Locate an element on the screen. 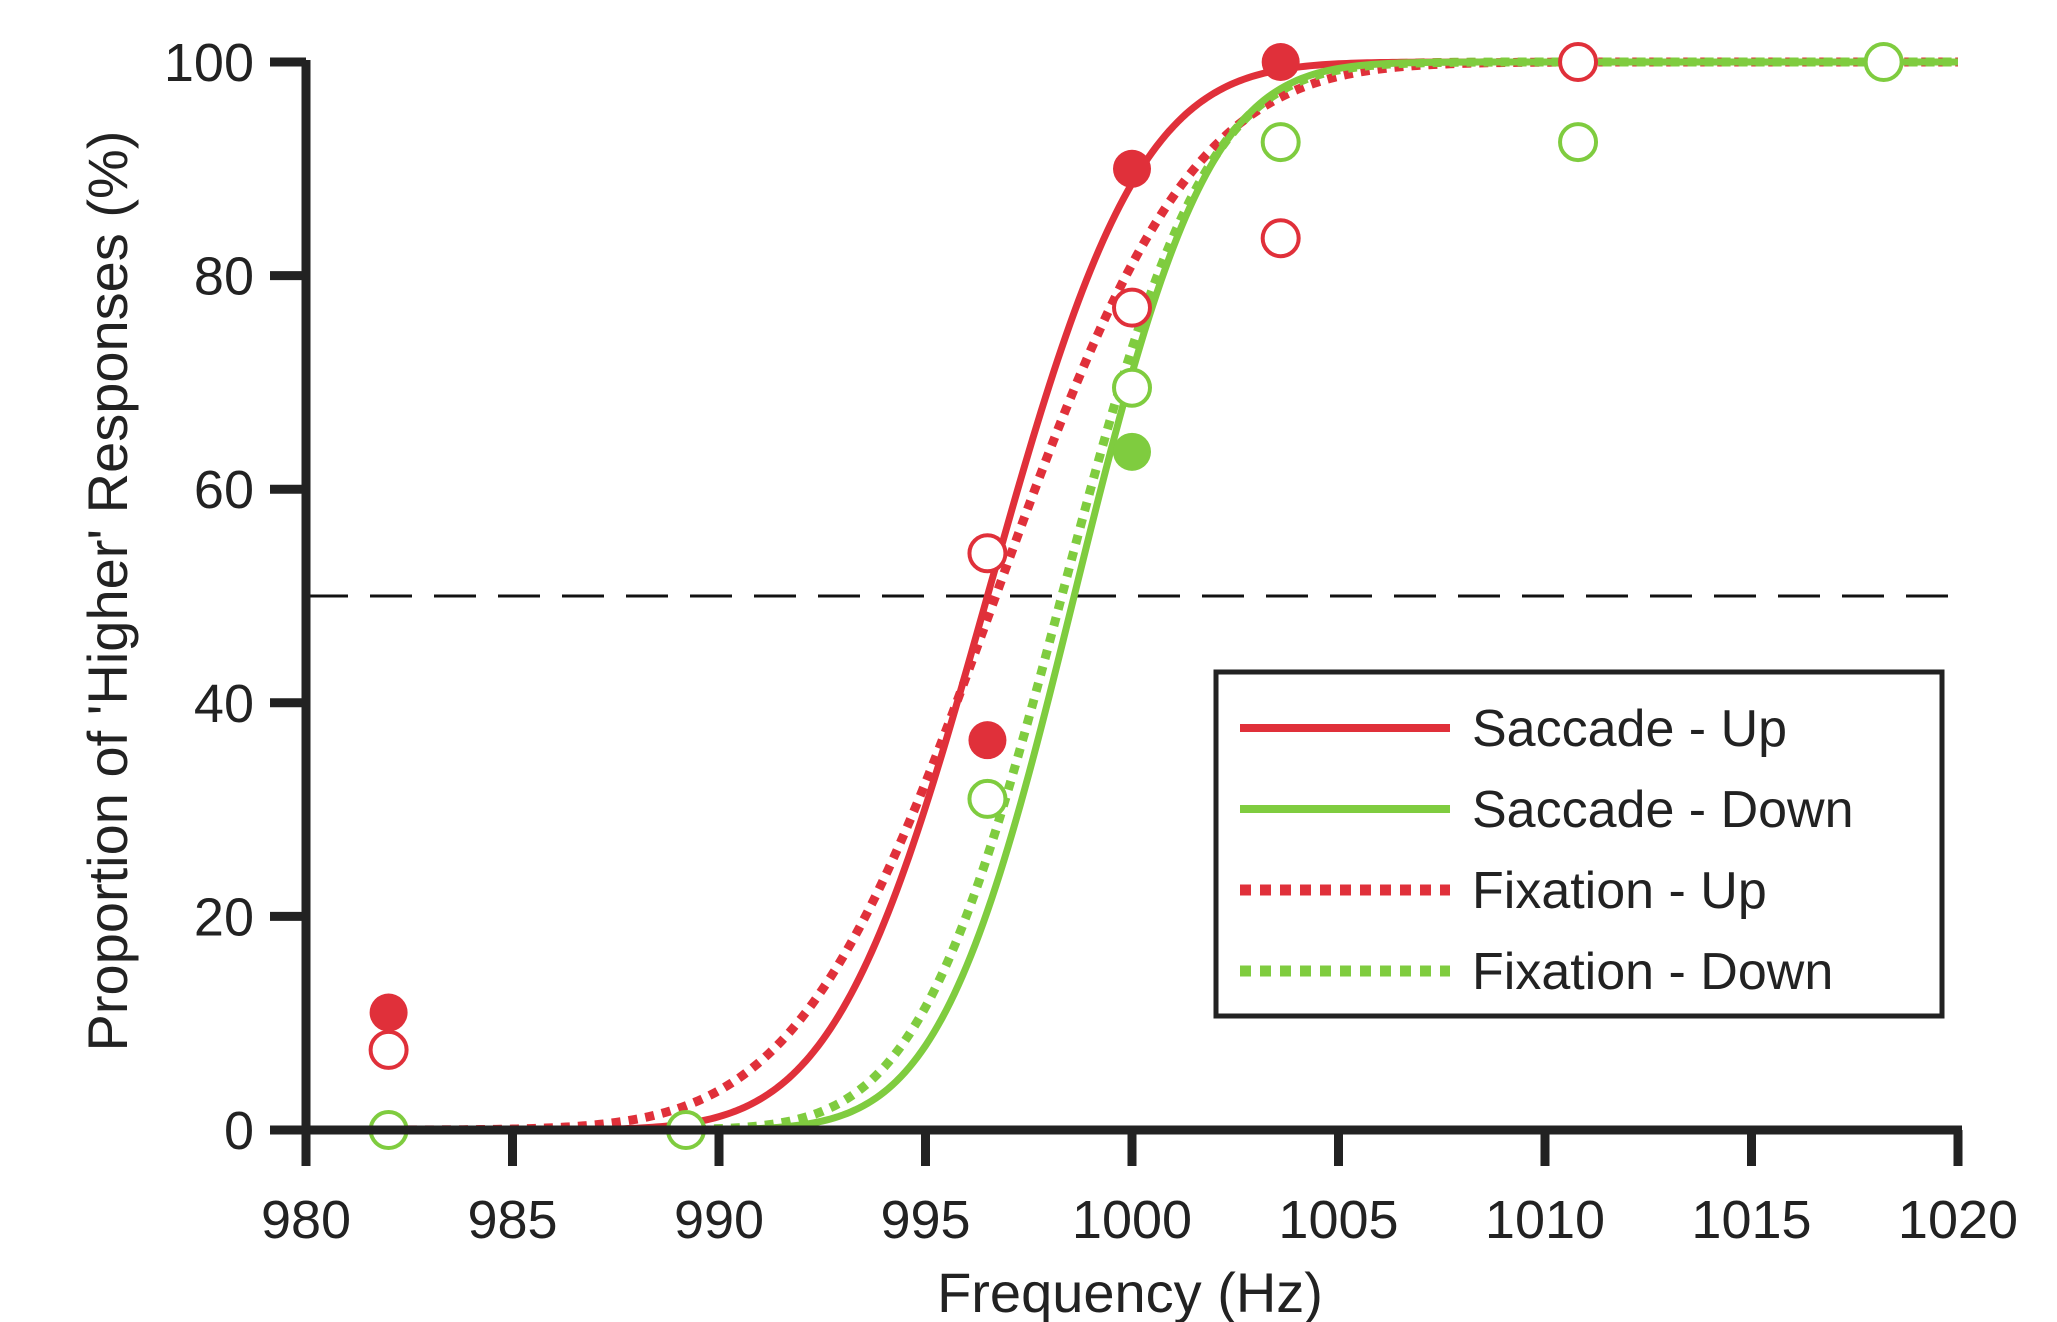 The height and width of the screenshot is (1322, 2057). x-axis-label: Frequency (Hz) is located at coordinates (1130, 1291).